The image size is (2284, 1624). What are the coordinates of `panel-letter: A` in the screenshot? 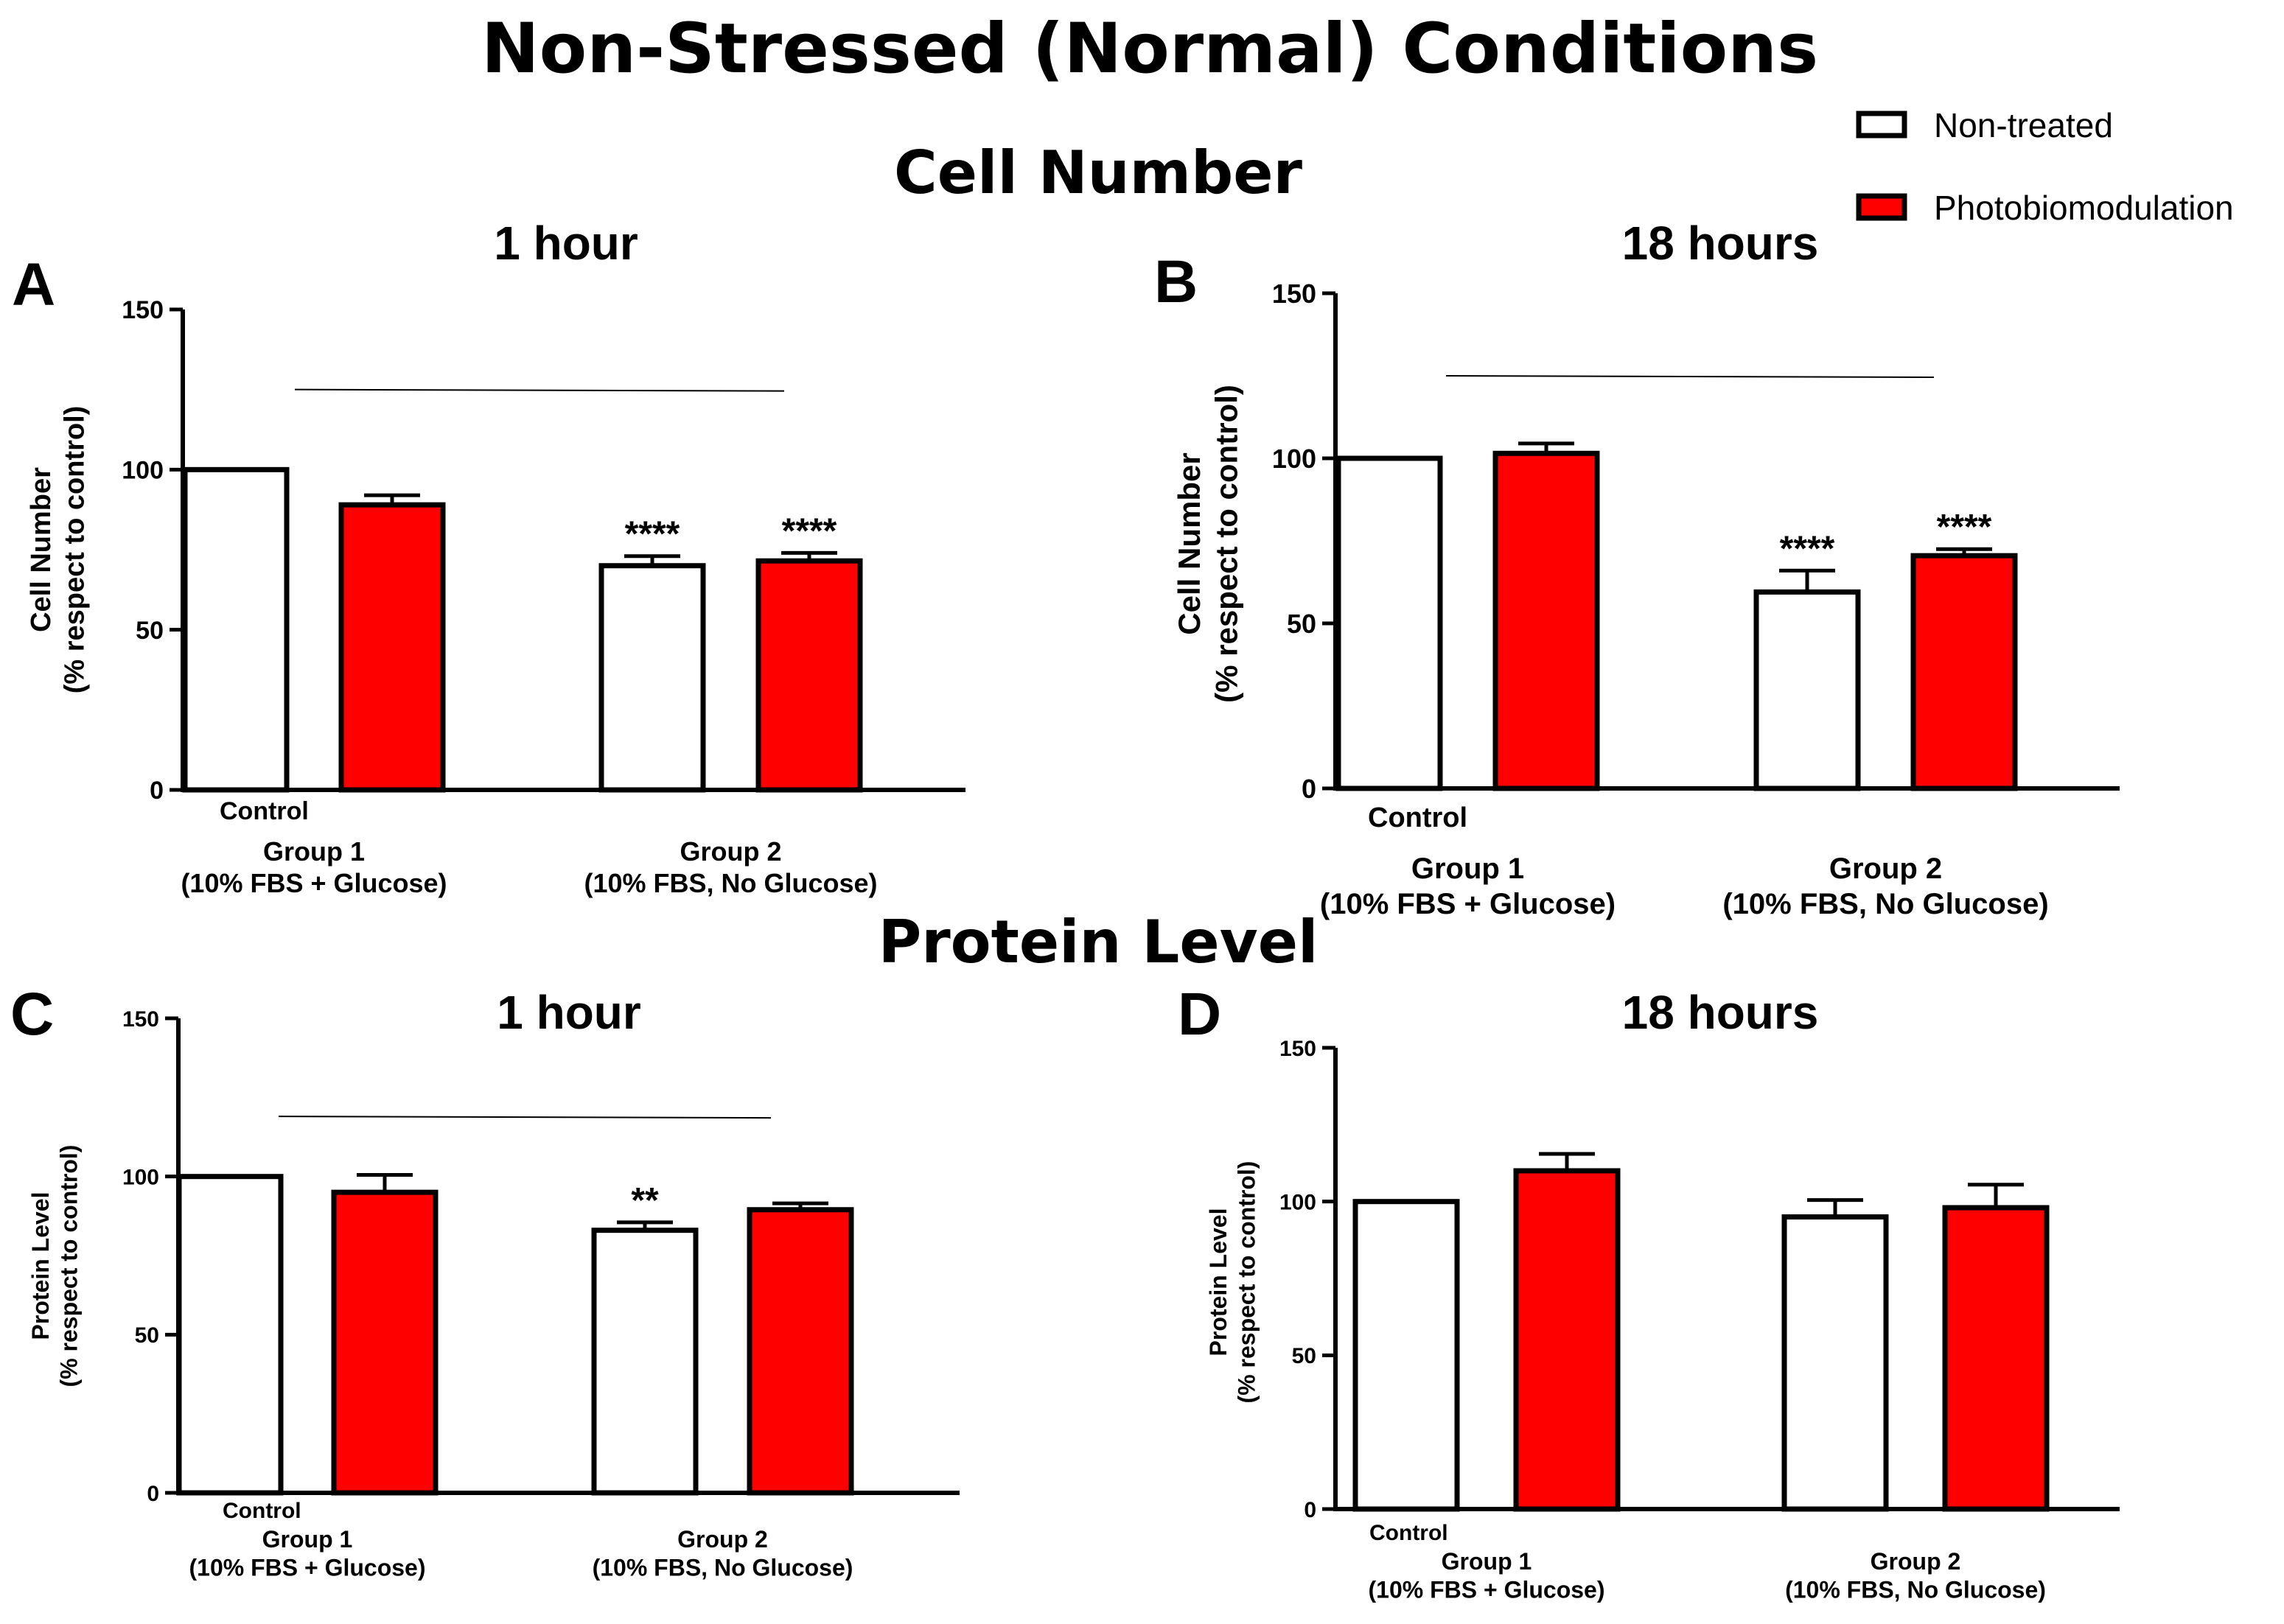 It's located at (33, 284).